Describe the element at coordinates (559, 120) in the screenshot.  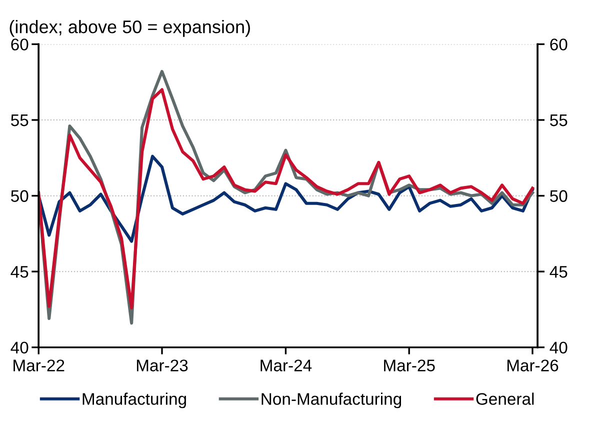
I see `y2-tick-label: 55` at that location.